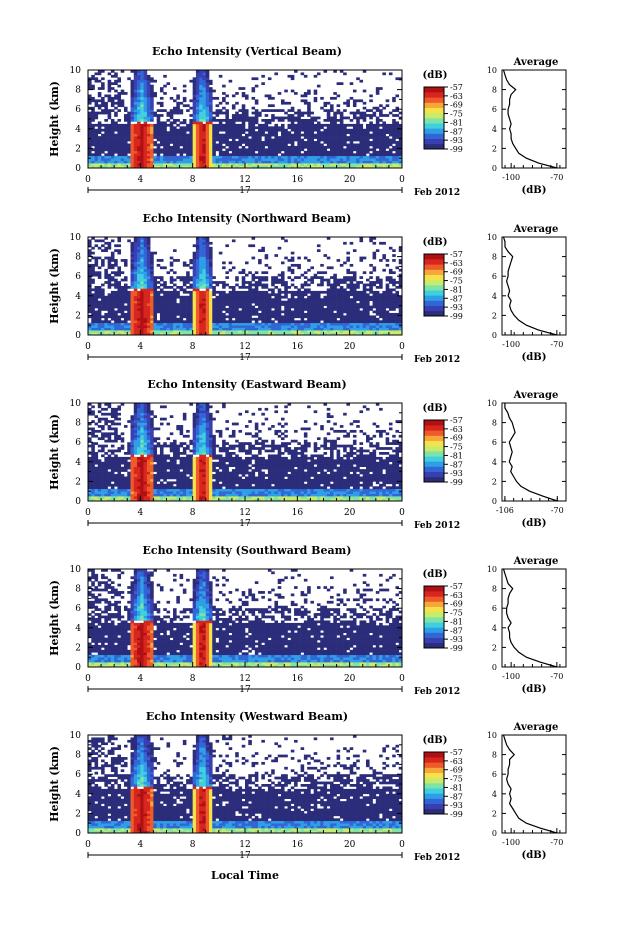  Describe the element at coordinates (245, 784) in the screenshot. I see `heatmap-cells` at that location.